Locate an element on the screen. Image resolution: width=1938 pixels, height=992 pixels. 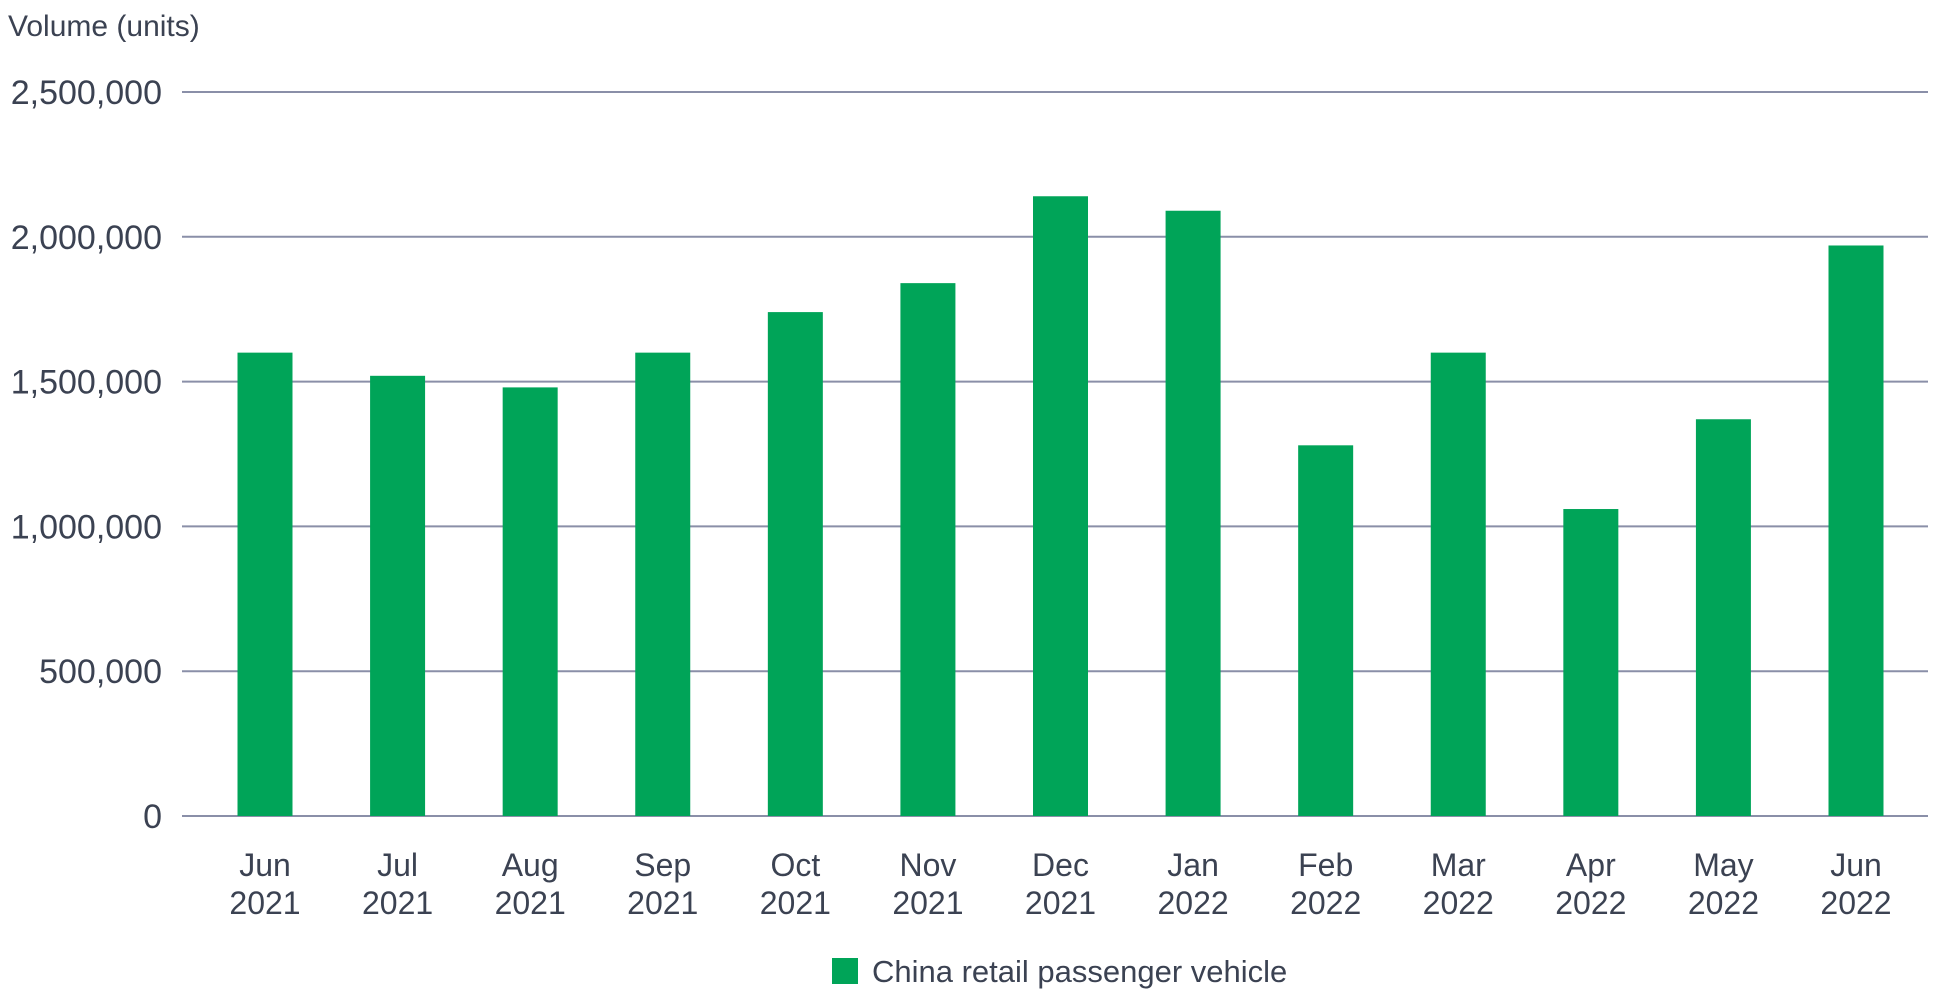
y-tick-label: 1,500,000 is located at coordinates (86, 383).